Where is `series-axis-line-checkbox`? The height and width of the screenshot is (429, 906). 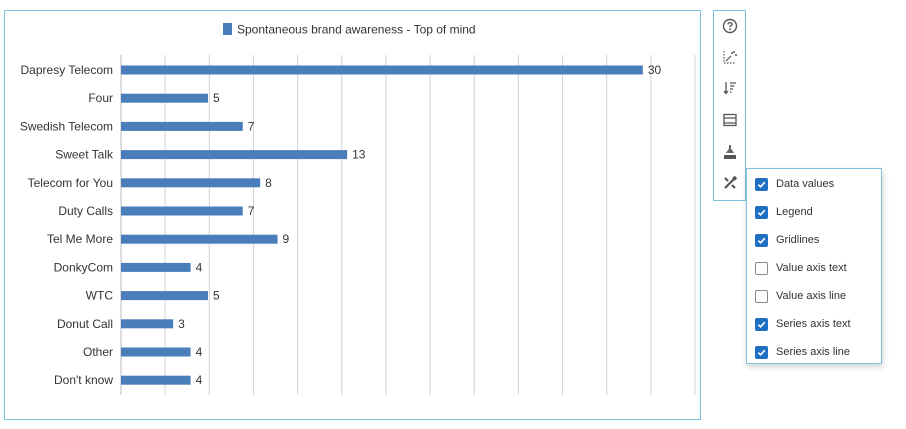
series-axis-line-checkbox is located at coordinates (761, 352).